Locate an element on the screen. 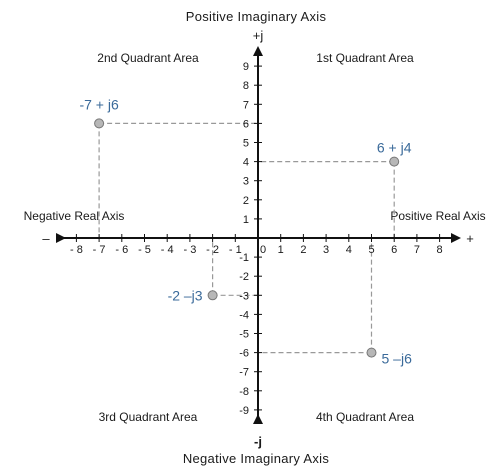 This screenshot has height=470, width=496. y-tick-label: -6 is located at coordinates (244, 354).